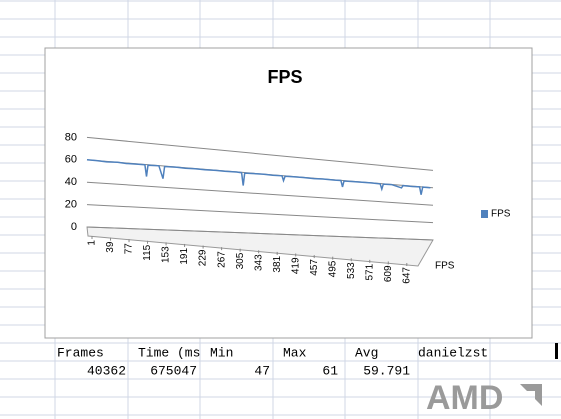 This screenshot has height=419, width=561. What do you see at coordinates (314, 267) in the screenshot?
I see `x-tick-label: 457` at bounding box center [314, 267].